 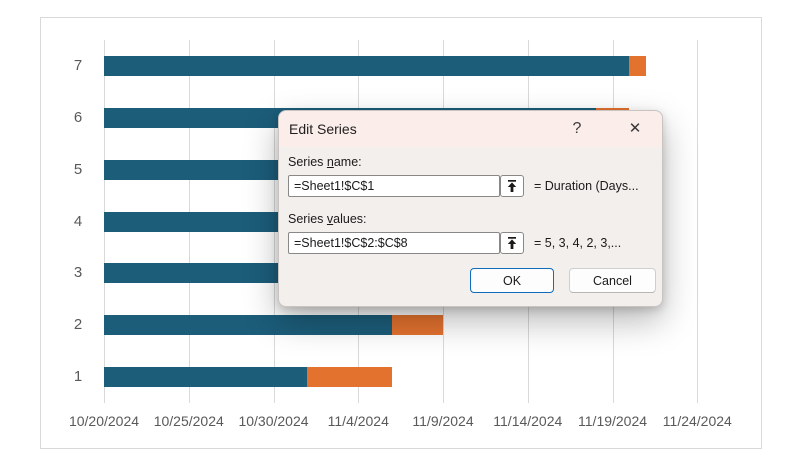 I want to click on ok-button: OK, so click(x=512, y=280).